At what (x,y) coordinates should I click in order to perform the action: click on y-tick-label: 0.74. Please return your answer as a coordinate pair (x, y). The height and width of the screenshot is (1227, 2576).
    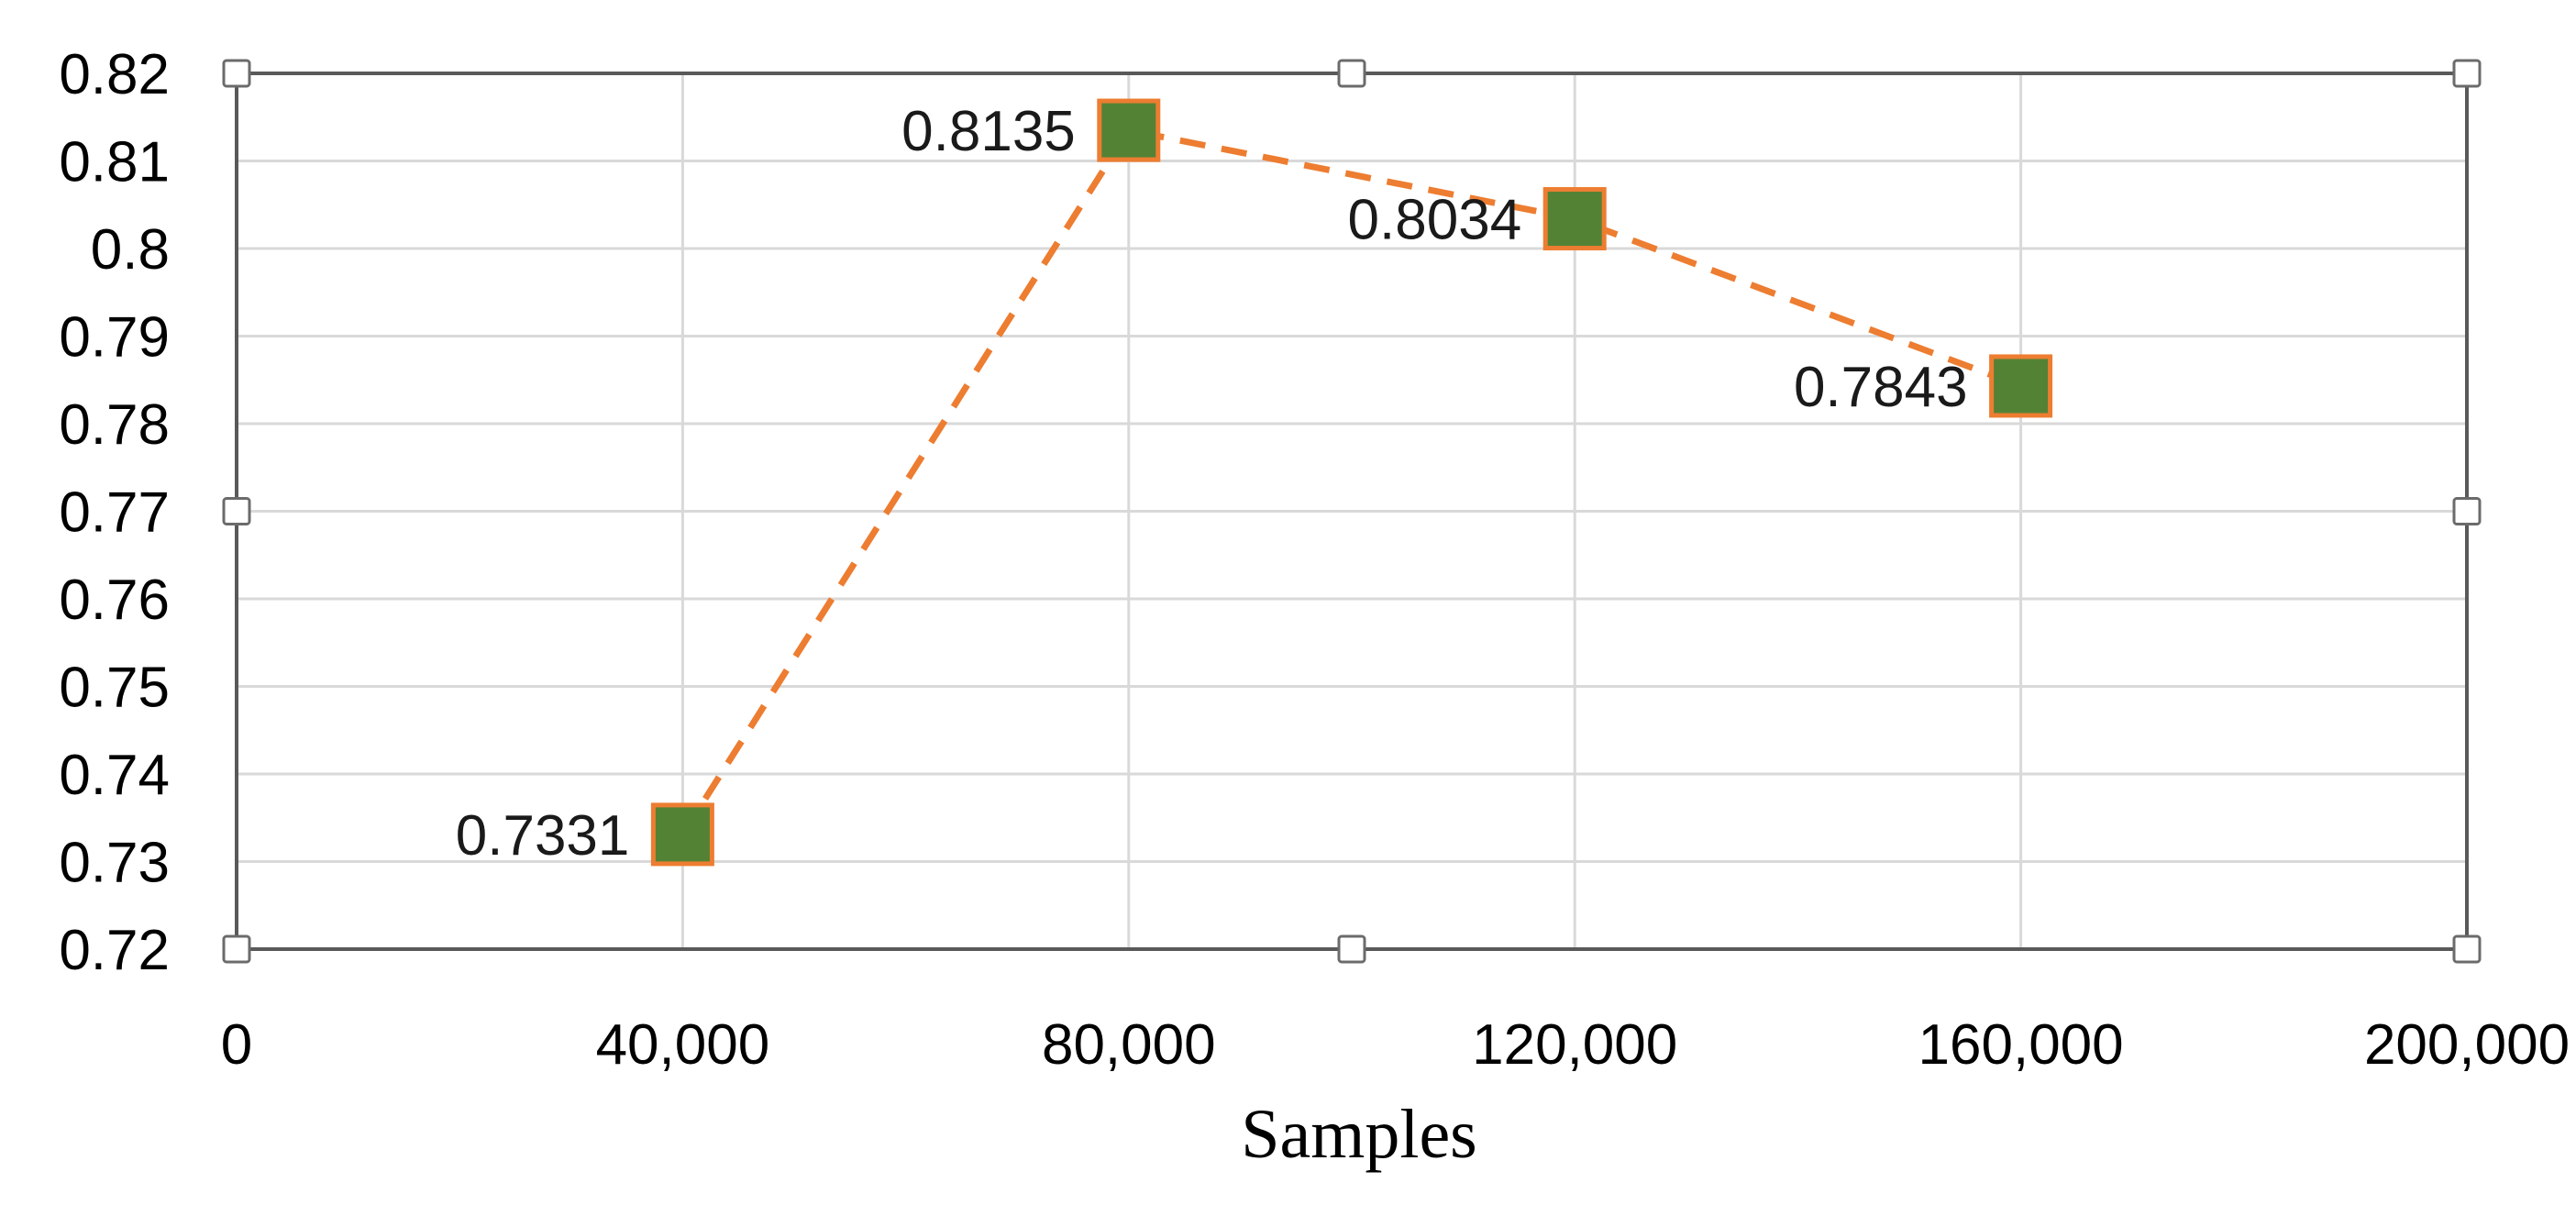
    Looking at the image, I should click on (114, 775).